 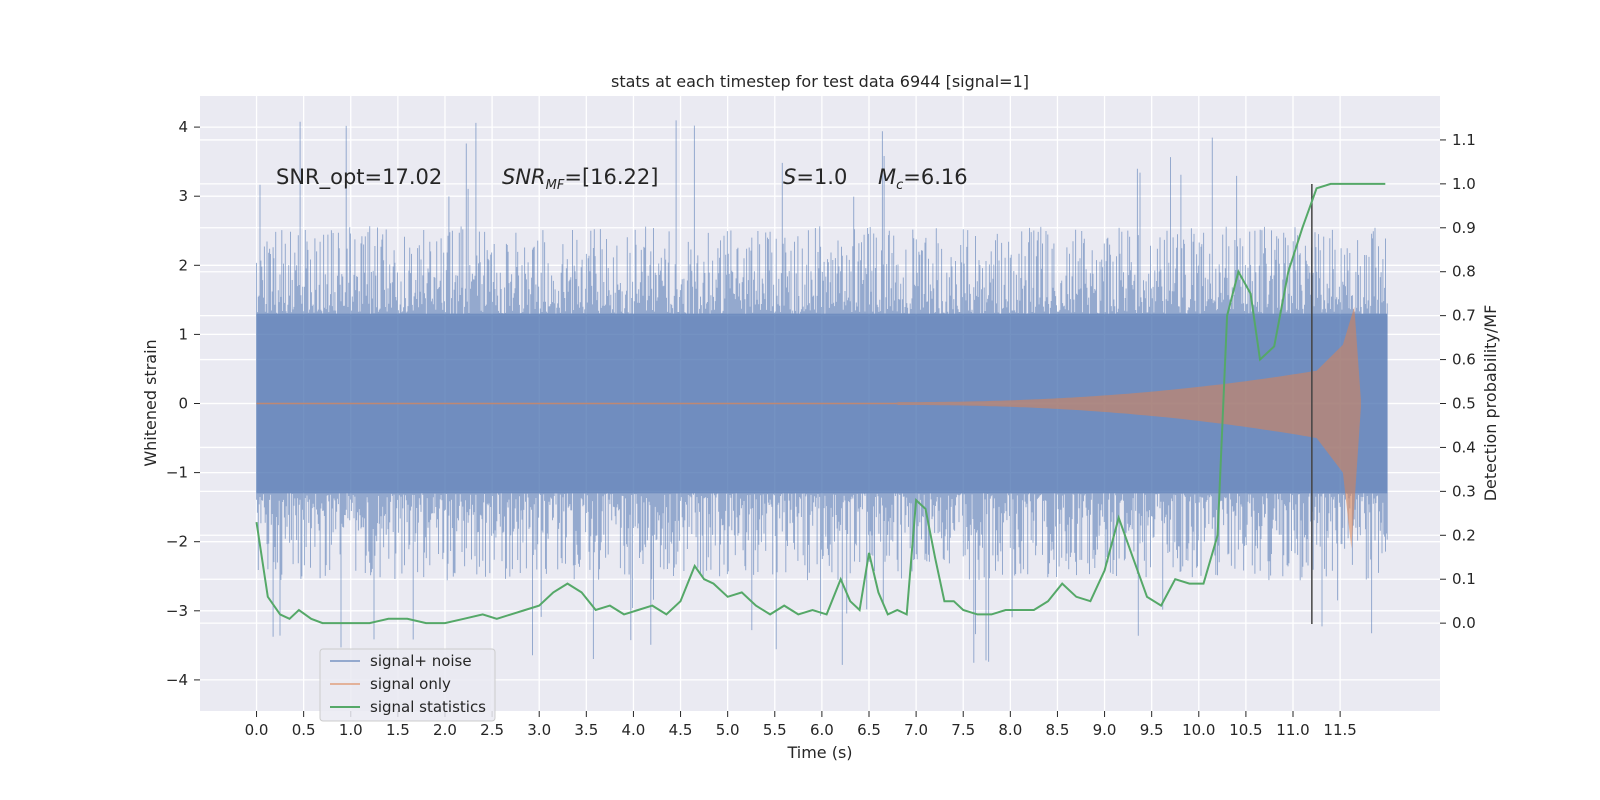 What do you see at coordinates (1198, 730) in the screenshot?
I see `x-tick-label: 10.0` at bounding box center [1198, 730].